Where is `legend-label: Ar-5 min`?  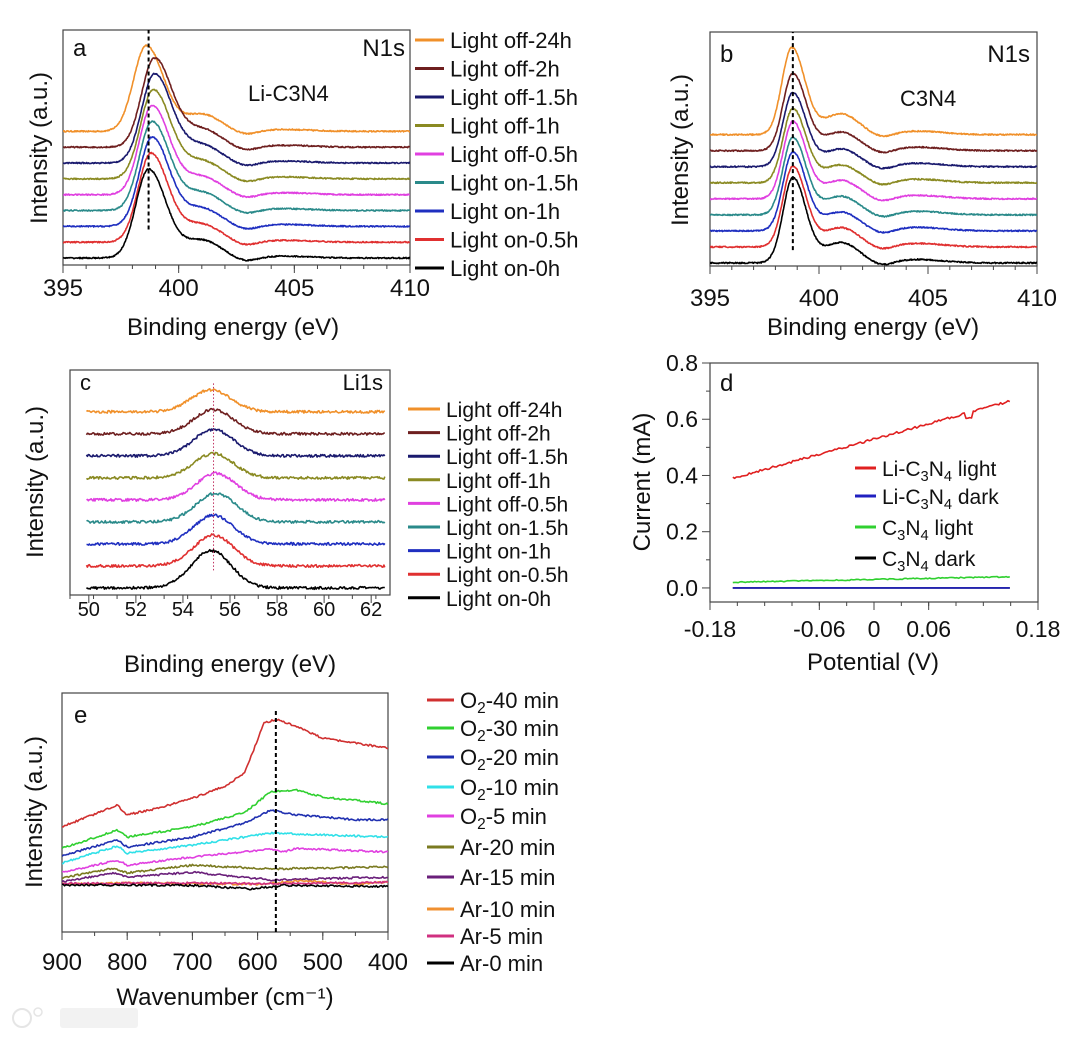
legend-label: Ar-5 min is located at coordinates (501, 936).